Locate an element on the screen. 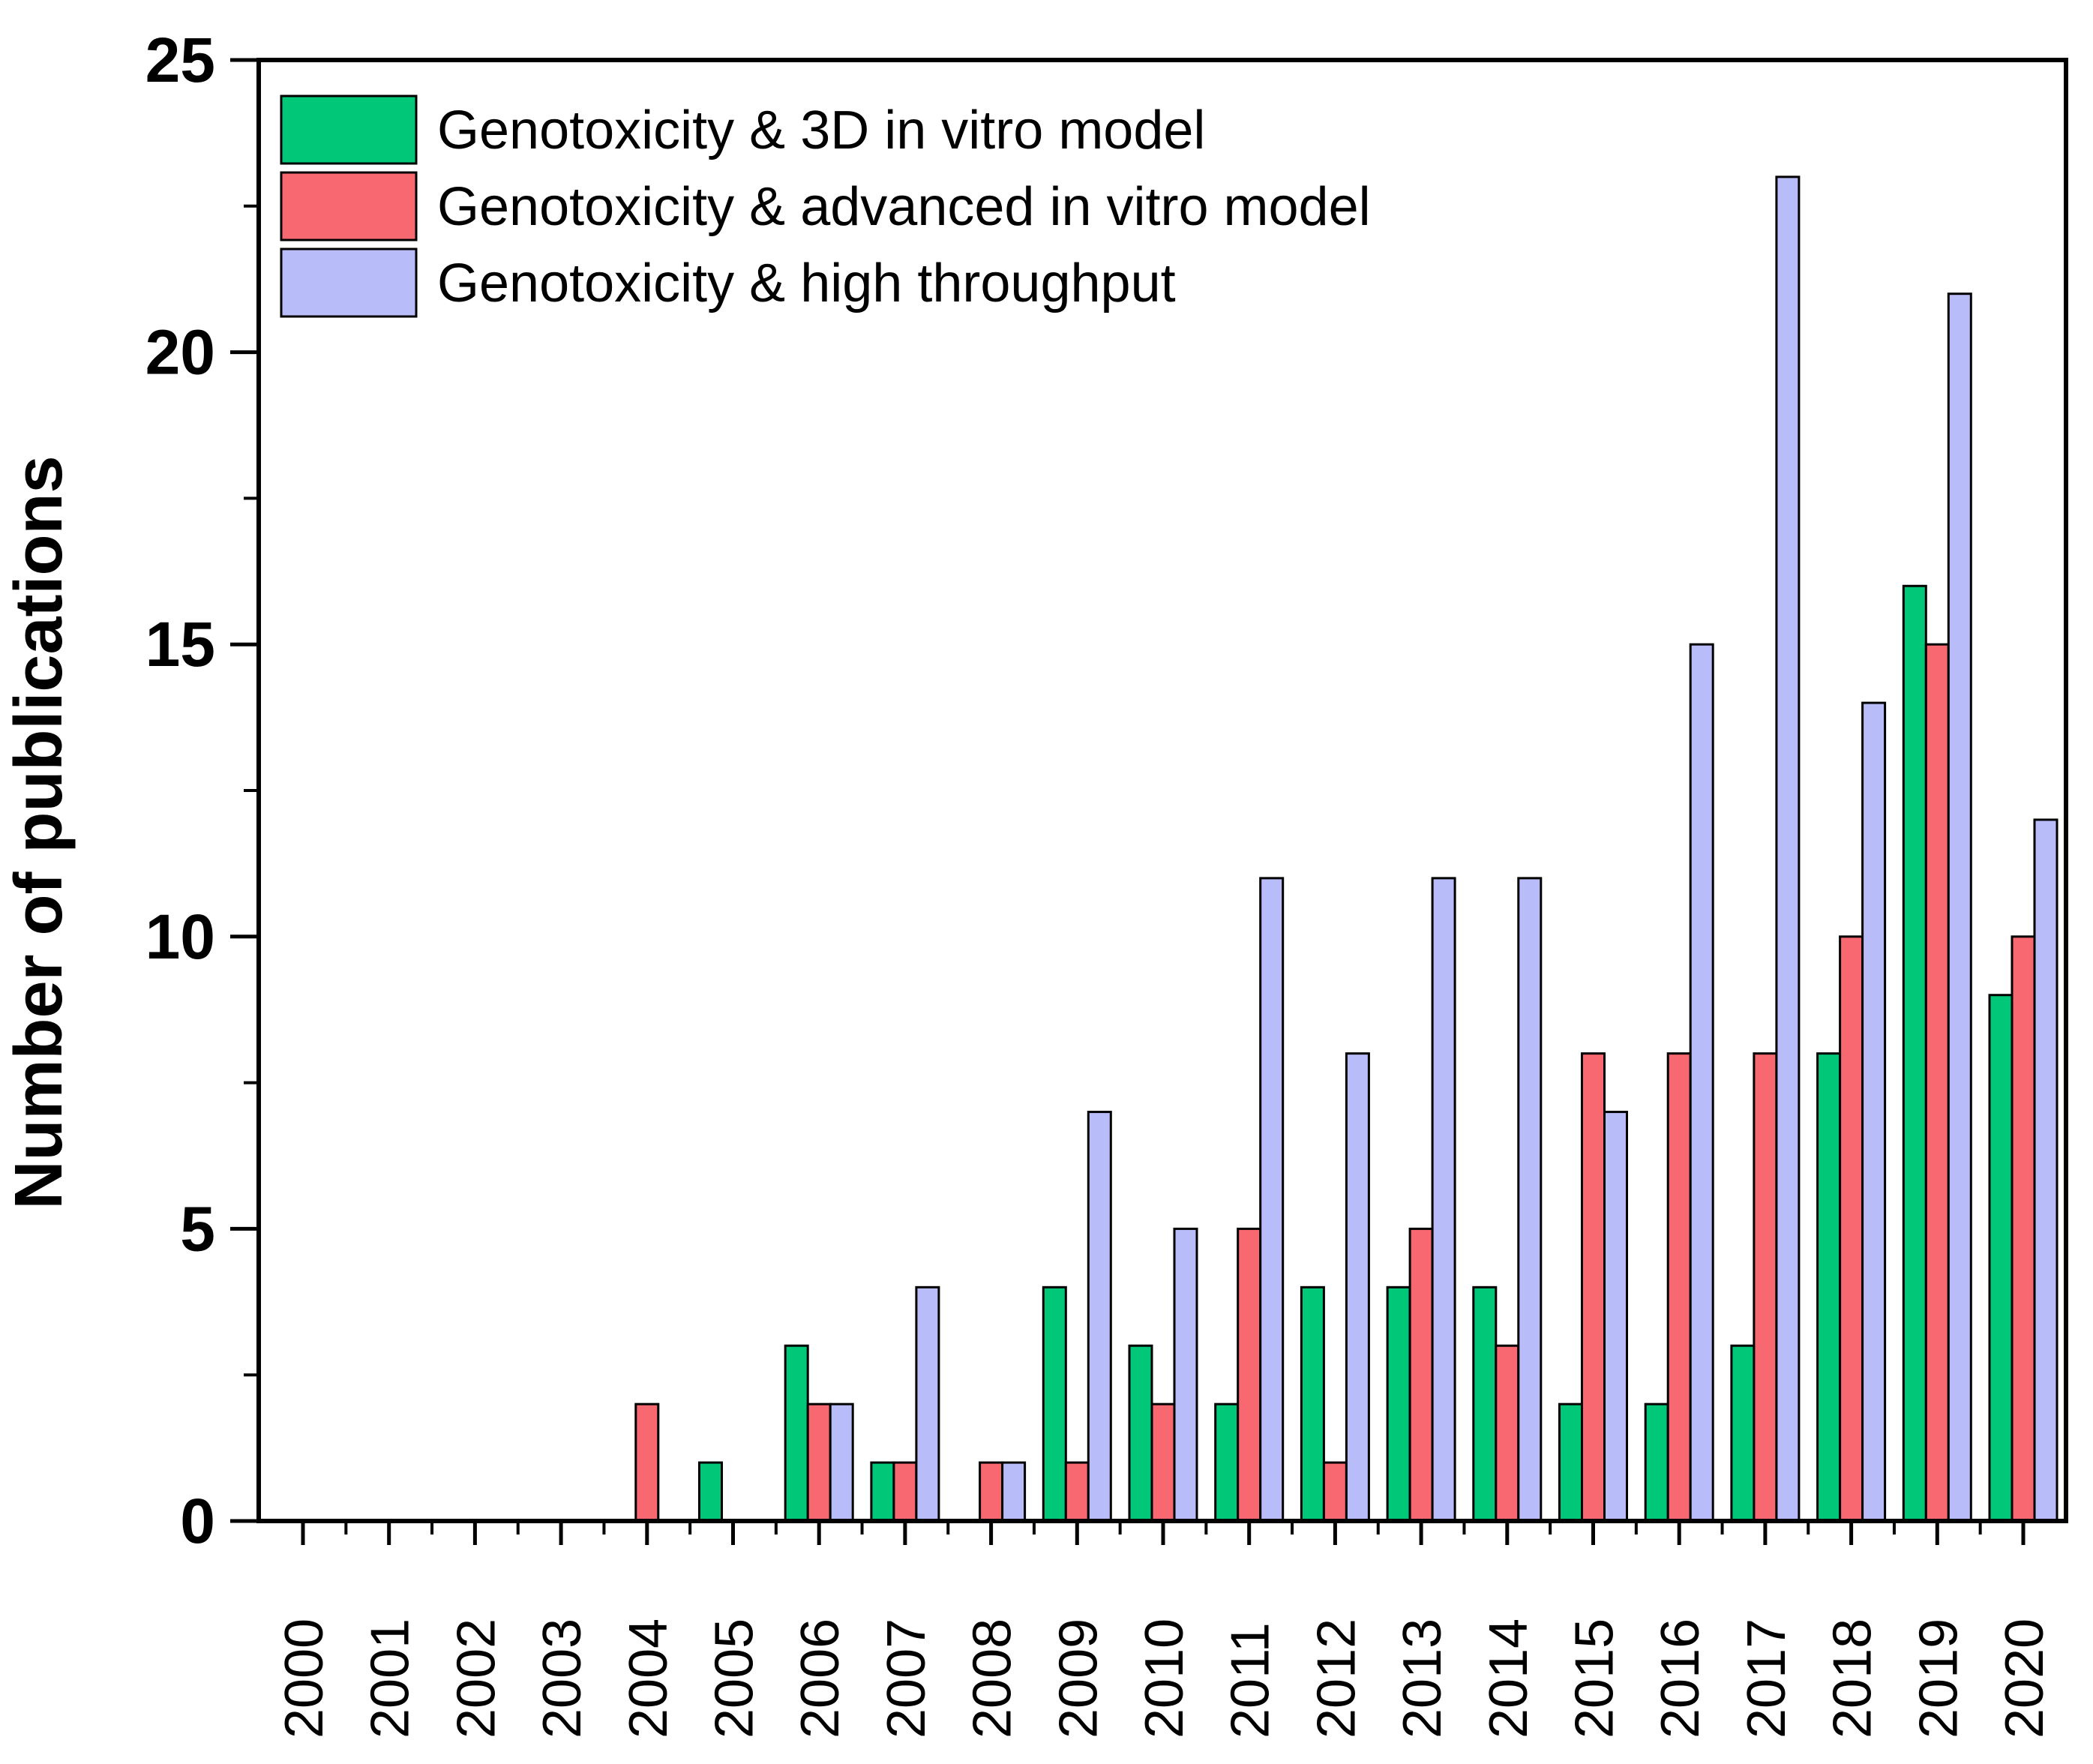  bar-genotoxicity-advanced-in-vitro-model-2010 is located at coordinates (1163, 1462).